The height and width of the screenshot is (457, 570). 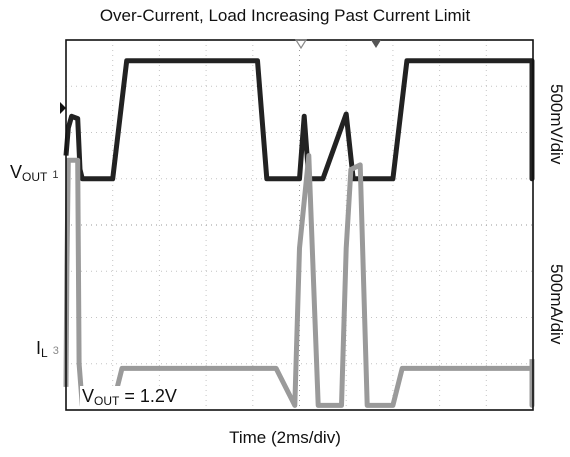 I want to click on il-scale-label: 500mA/div, so click(x=556, y=304).